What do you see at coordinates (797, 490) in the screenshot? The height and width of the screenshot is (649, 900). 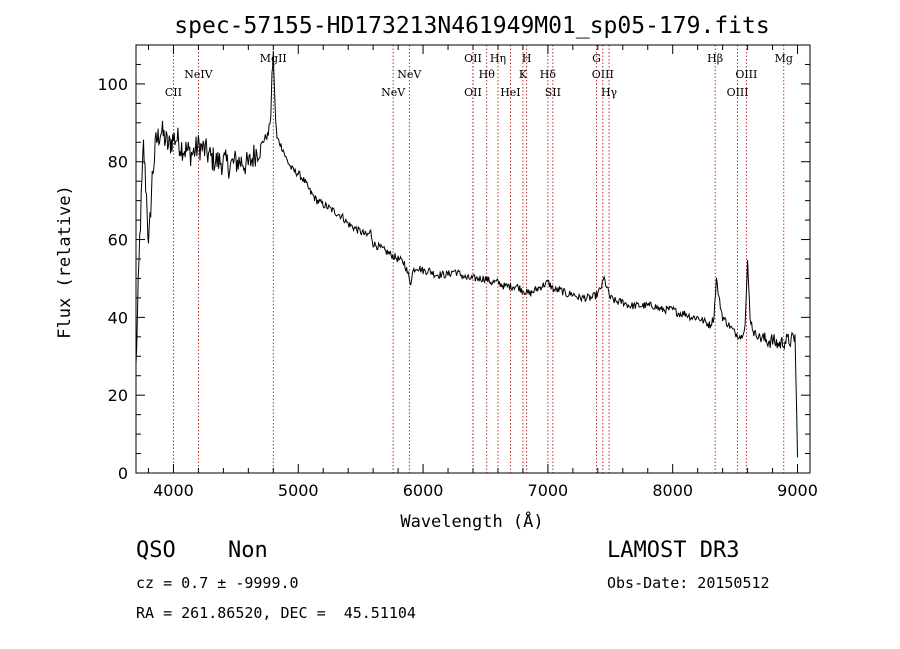 I see `x-tick-label: 9000` at bounding box center [797, 490].